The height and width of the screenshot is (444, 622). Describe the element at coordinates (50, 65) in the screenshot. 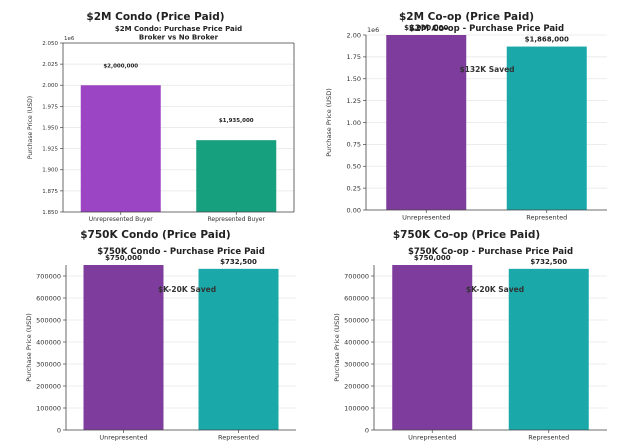

I see `y-tick-label: 2.025` at that location.